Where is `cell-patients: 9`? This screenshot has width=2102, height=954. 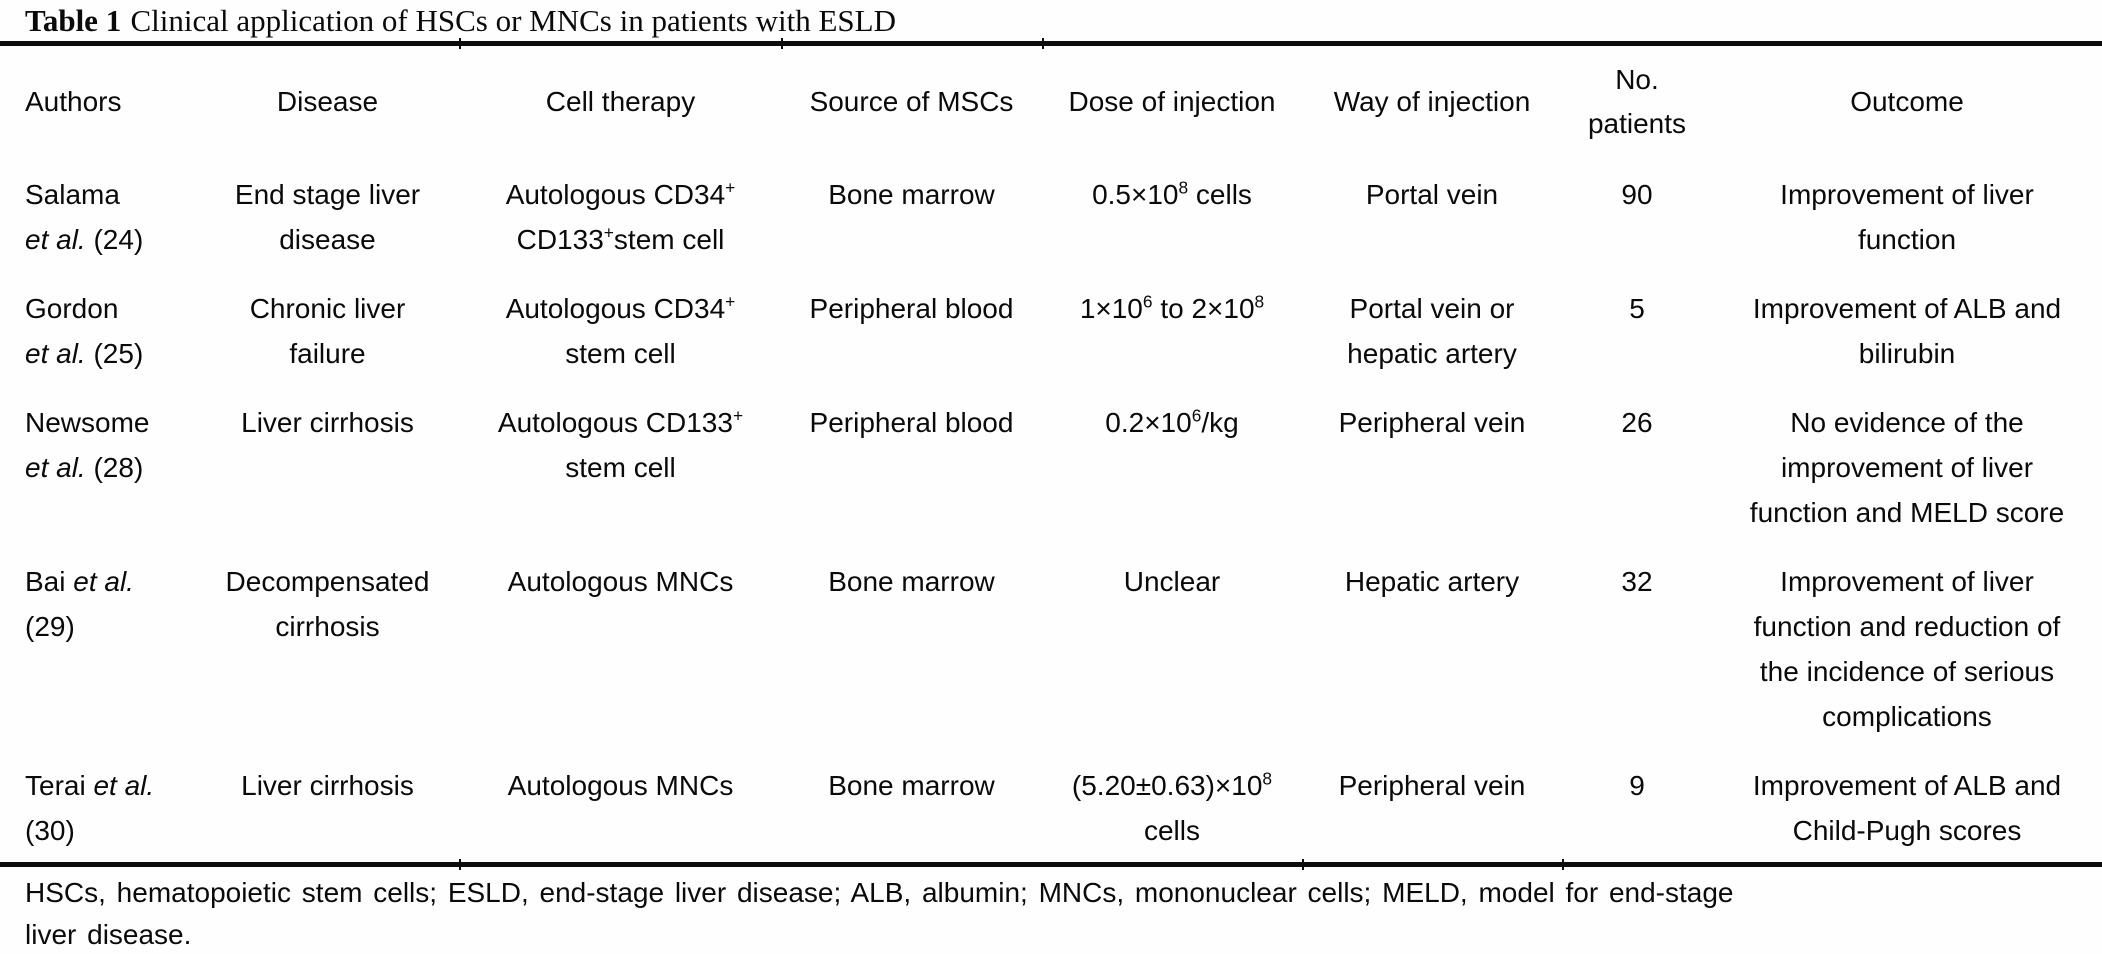 cell-patients: 9 is located at coordinates (1637, 785).